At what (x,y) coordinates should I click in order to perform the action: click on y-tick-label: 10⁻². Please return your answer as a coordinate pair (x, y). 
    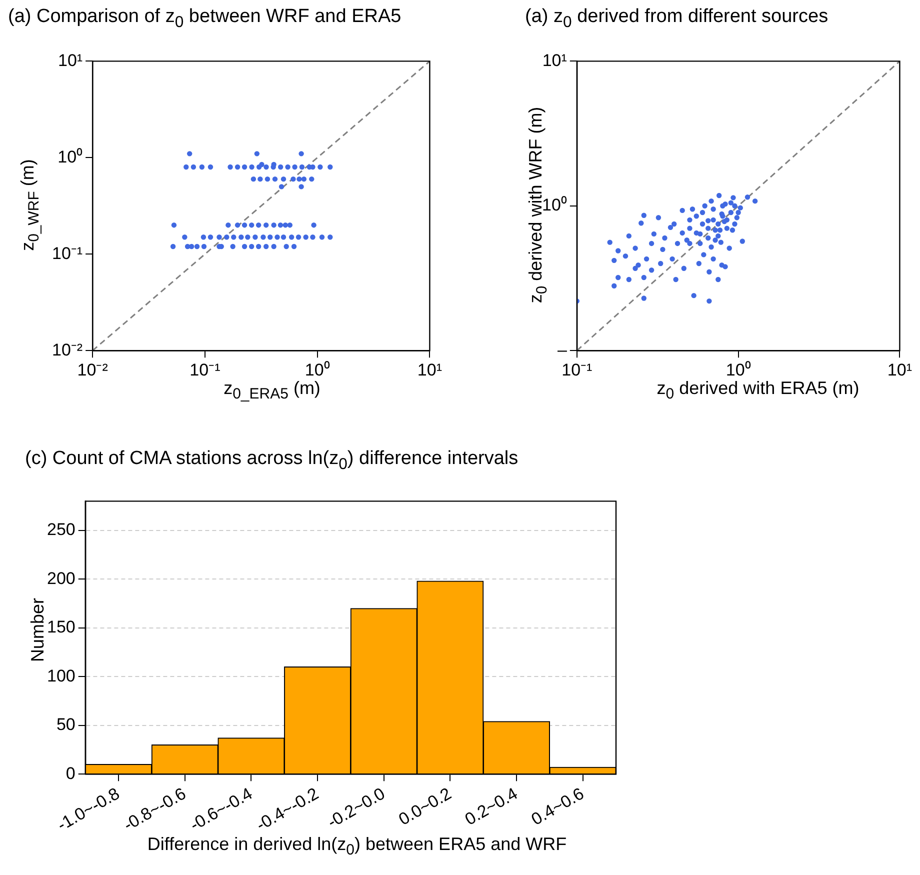
    Looking at the image, I should click on (67, 350).